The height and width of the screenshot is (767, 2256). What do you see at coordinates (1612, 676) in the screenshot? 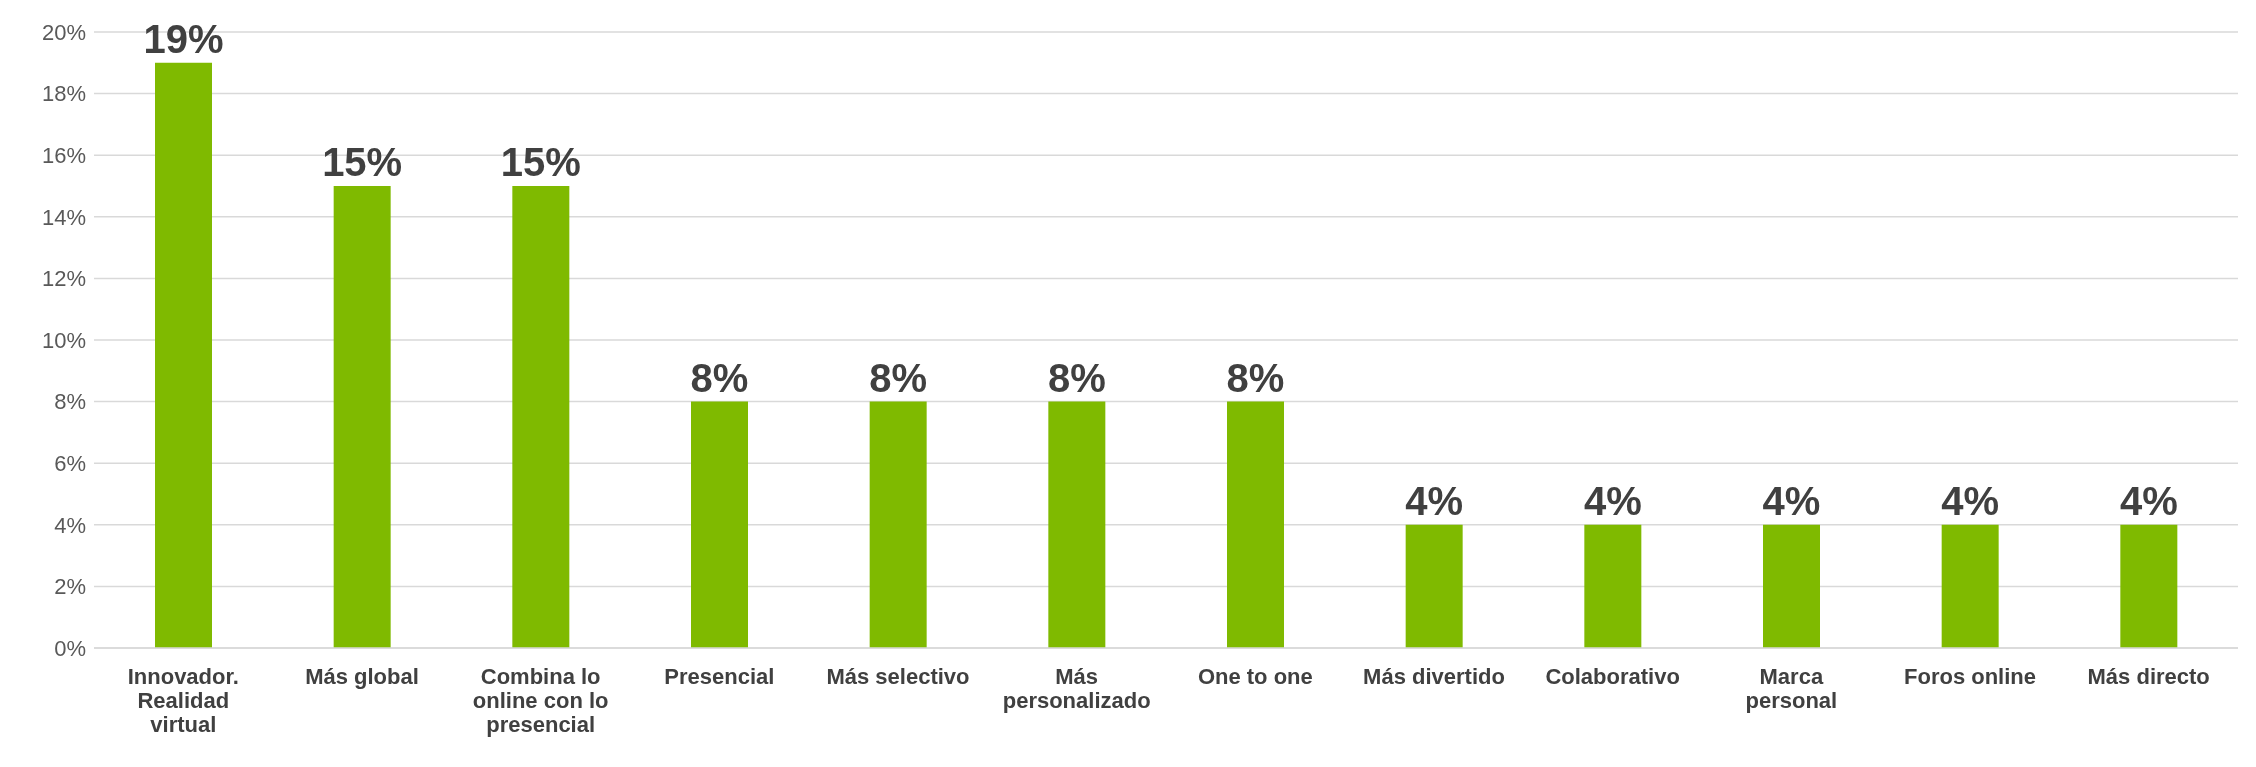
I see `x-tick-label: Colaborativo` at bounding box center [1612, 676].